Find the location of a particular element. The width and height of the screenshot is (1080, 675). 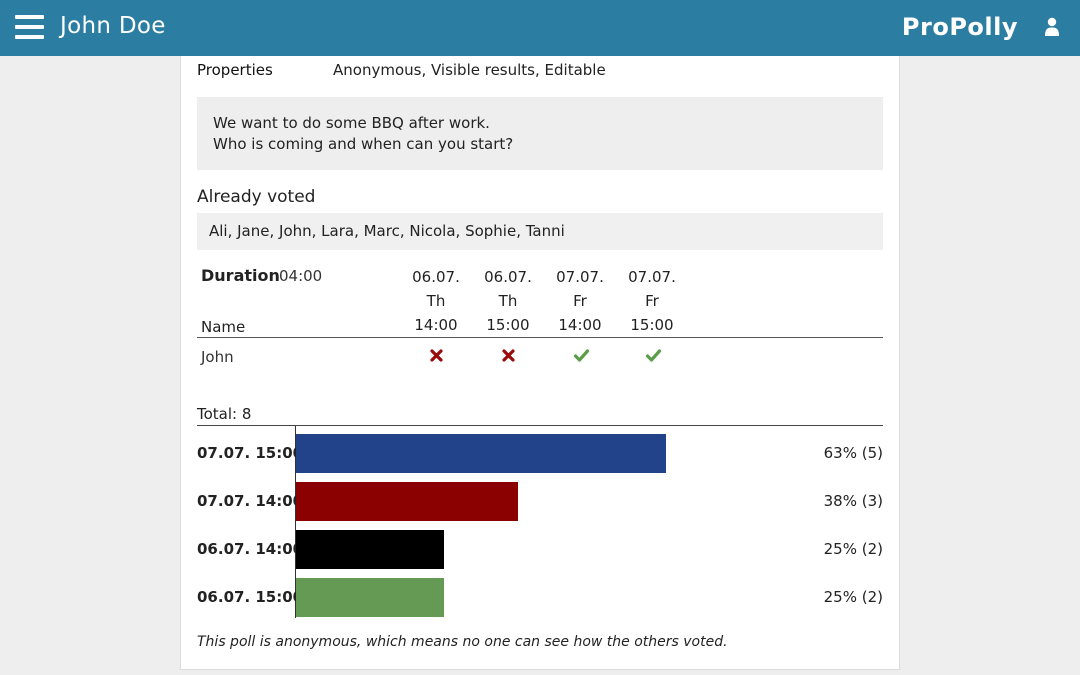

result-label: 06.07. 15:00 is located at coordinates (250, 597).